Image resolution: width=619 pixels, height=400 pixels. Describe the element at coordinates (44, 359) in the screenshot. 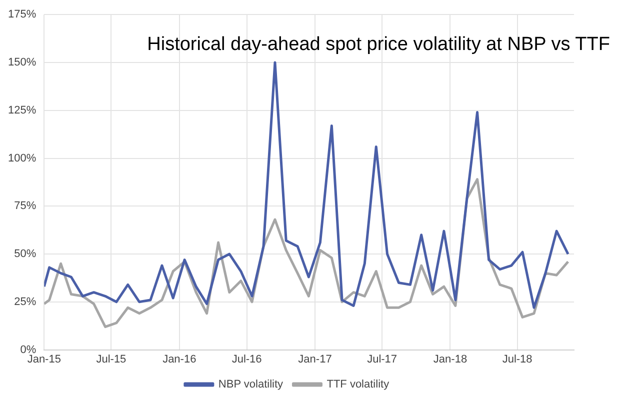

I see `x-tick-label: Jan-15` at that location.